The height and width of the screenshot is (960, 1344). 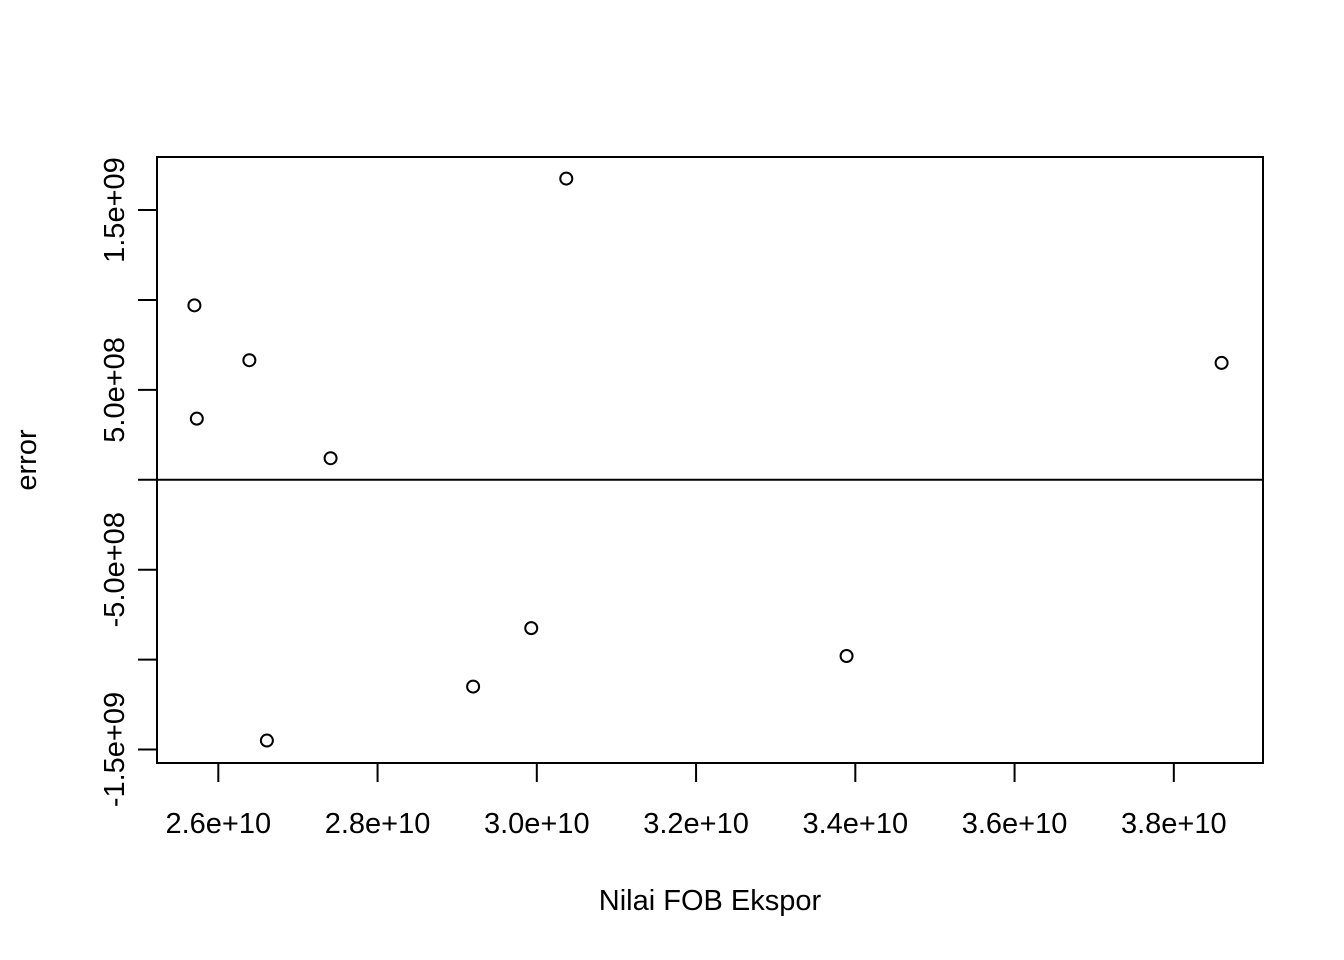 I want to click on x-axis-title: Nilai FOB Ekspor, so click(x=710, y=901).